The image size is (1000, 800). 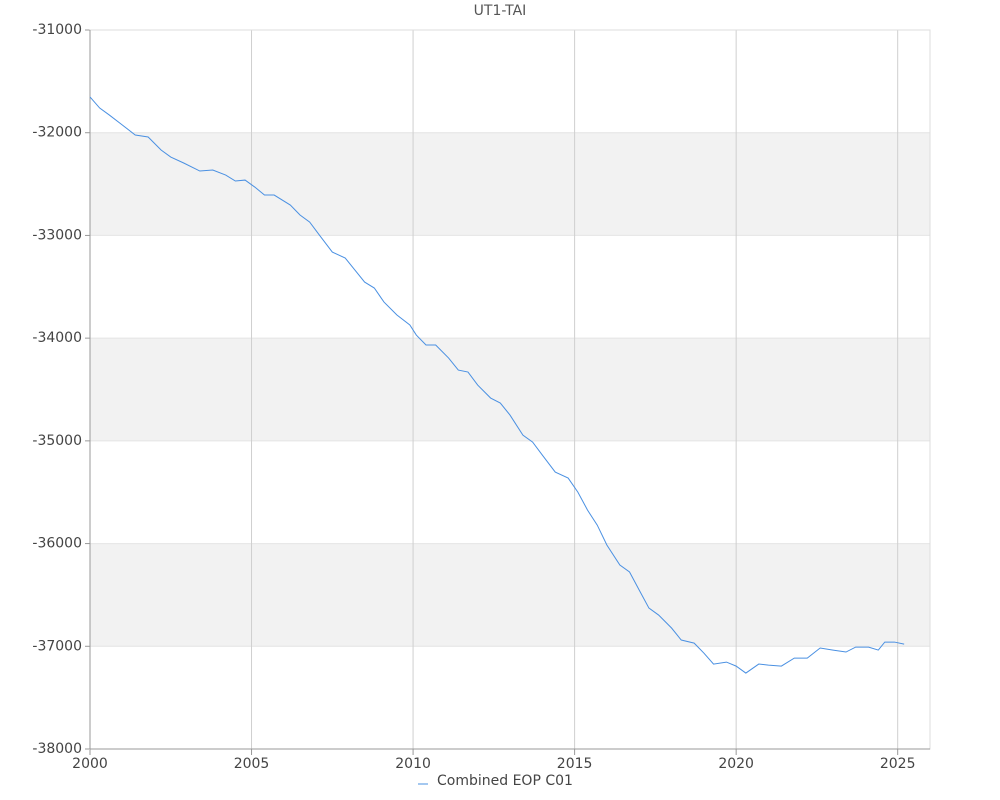 I want to click on x-tick-label: 2020, so click(x=736, y=764).